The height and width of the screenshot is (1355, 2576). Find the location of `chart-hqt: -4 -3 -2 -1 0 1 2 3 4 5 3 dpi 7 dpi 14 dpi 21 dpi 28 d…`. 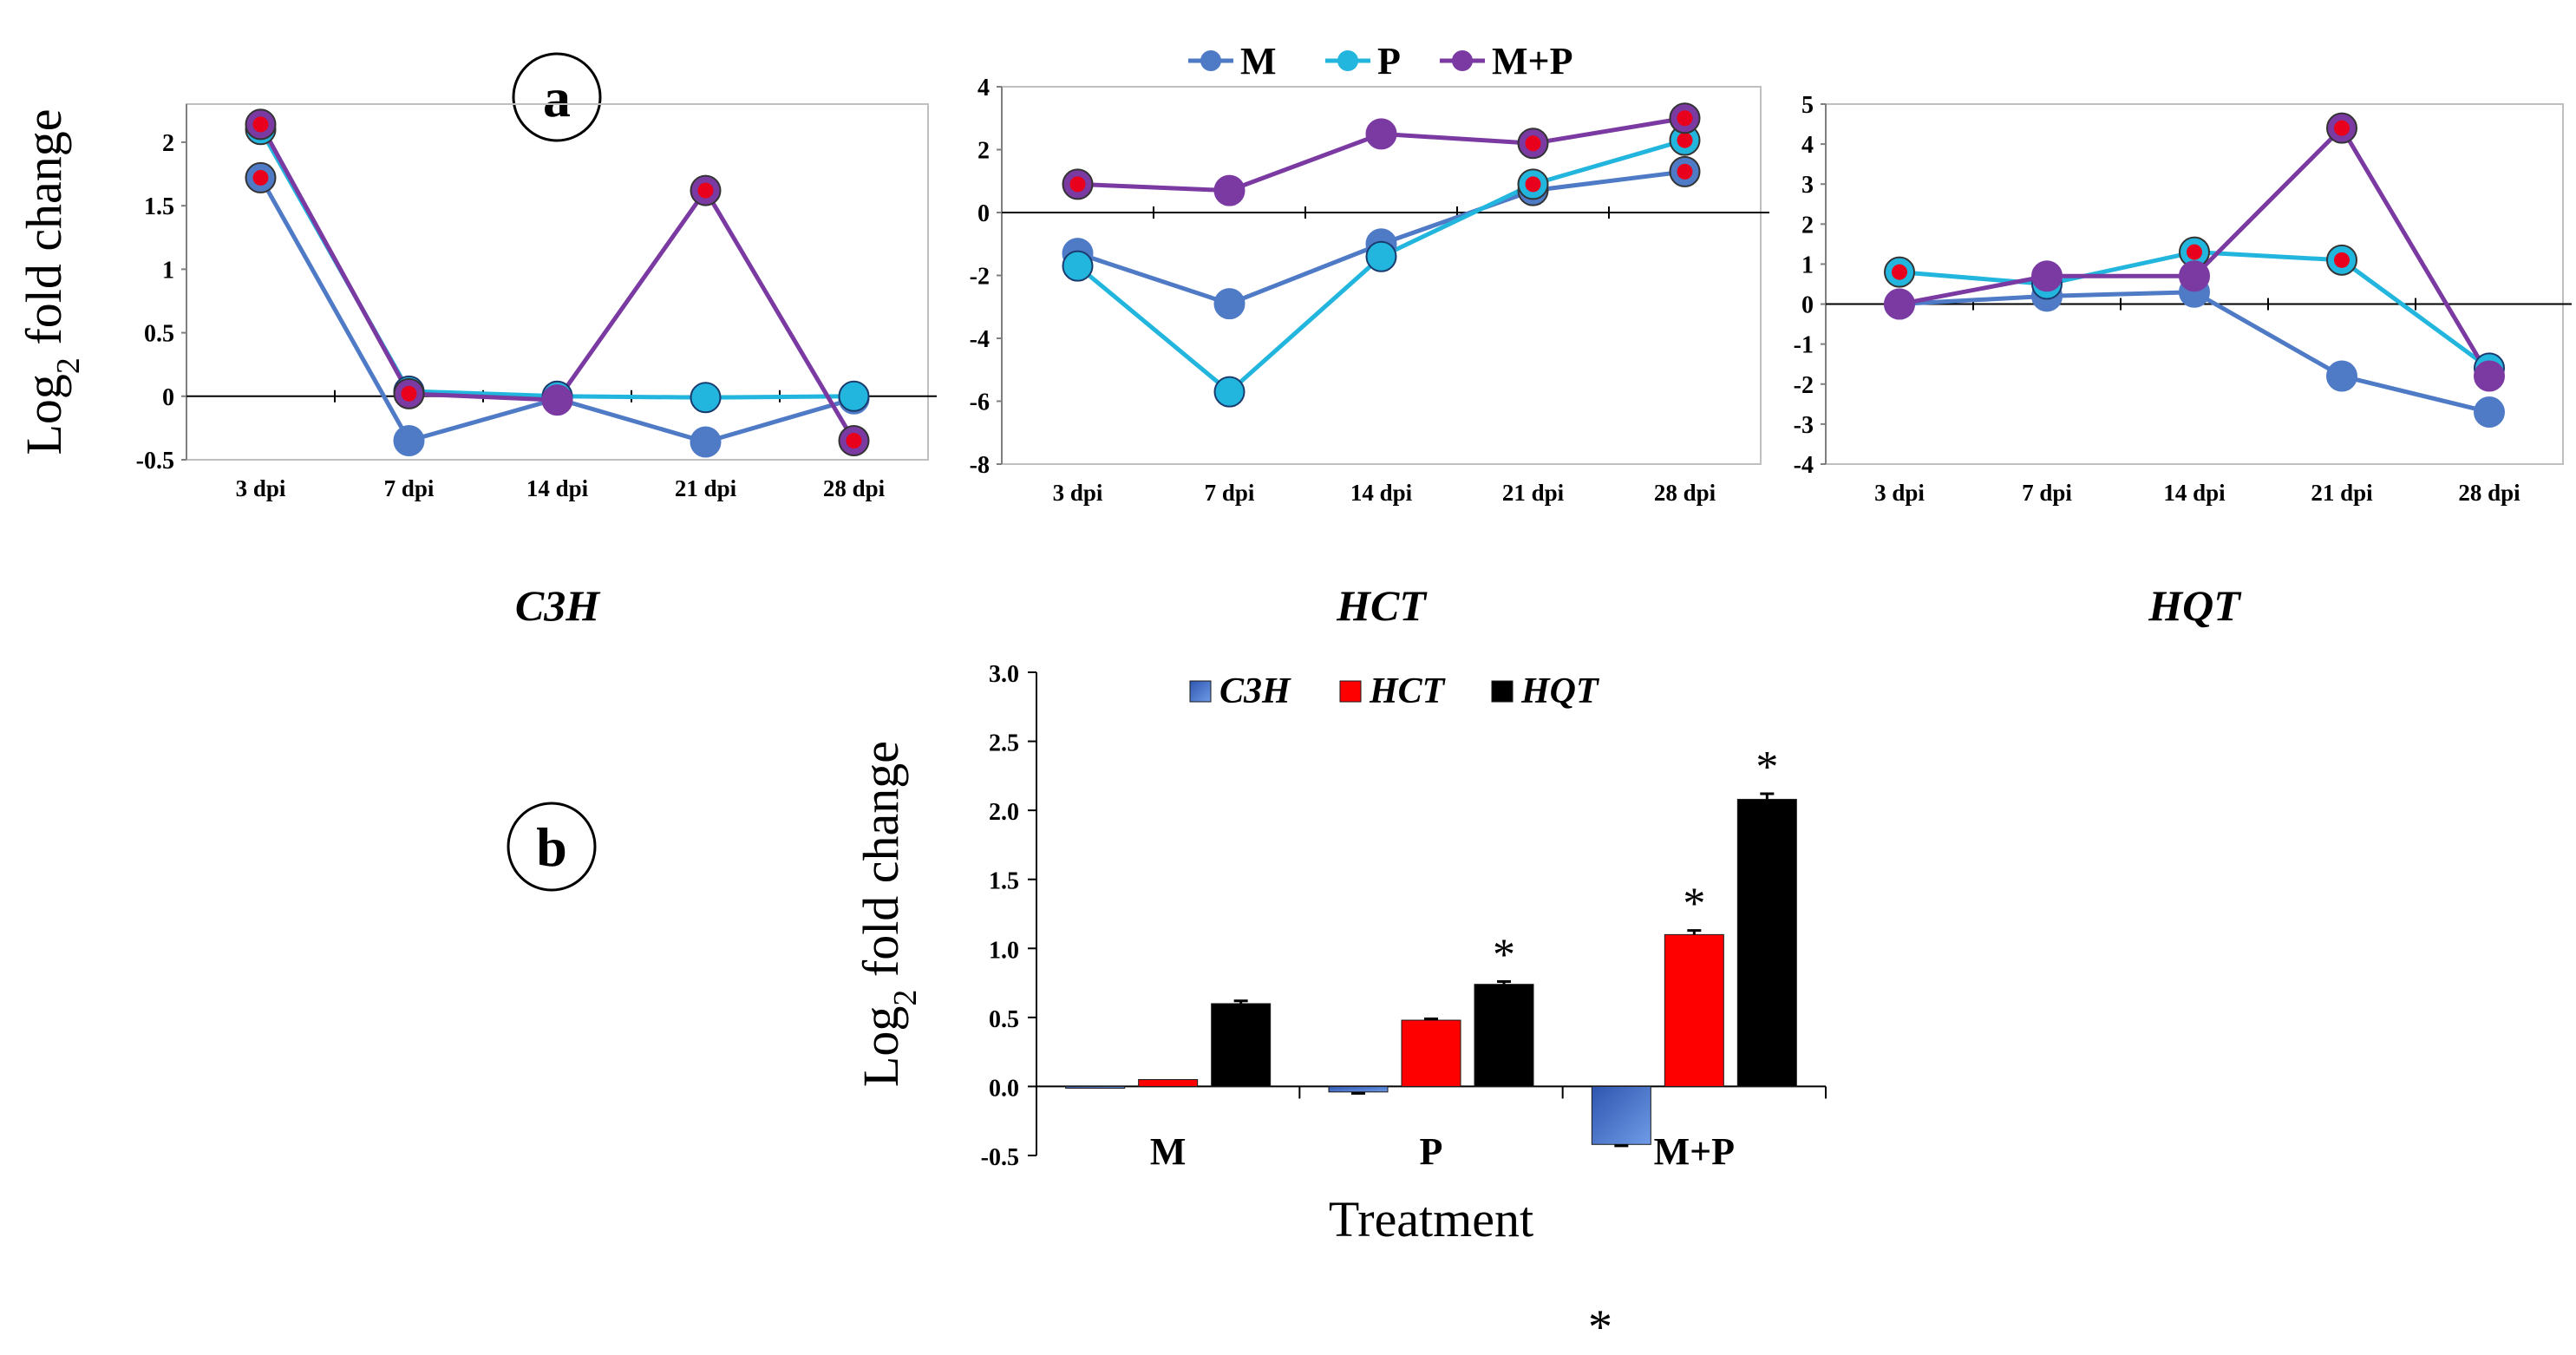

chart-hqt: -4 -3 -2 -1 0 1 2 3 4 5 3 dpi 7 dpi 14 dpi 21 dpi 28 d… is located at coordinates (2183, 361).